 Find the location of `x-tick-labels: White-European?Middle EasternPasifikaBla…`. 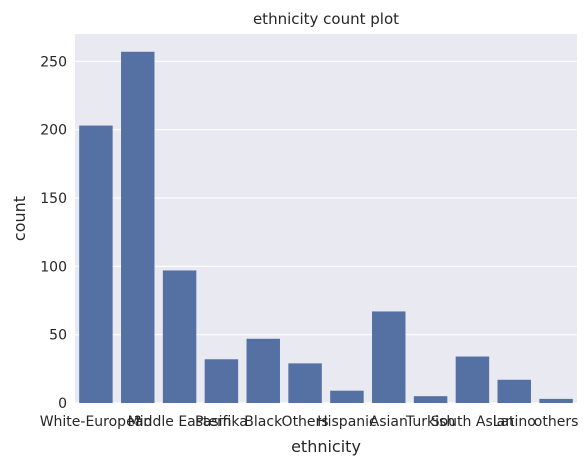

x-tick-labels: White-European?Middle EasternPasifikaBla… is located at coordinates (309, 422).